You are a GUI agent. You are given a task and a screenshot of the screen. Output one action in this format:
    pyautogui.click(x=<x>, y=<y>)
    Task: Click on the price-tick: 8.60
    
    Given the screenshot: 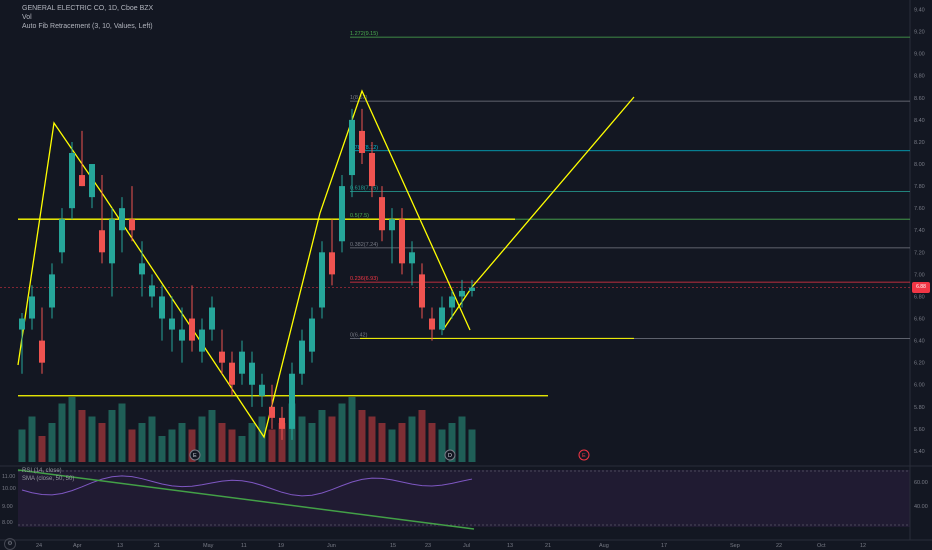 What is the action you would take?
    pyautogui.click(x=919, y=99)
    